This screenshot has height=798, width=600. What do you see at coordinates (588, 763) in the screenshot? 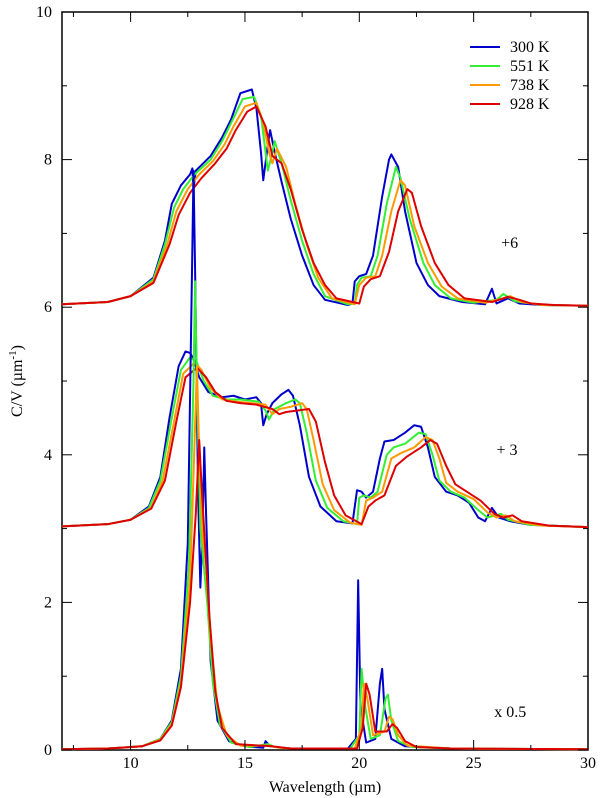
I see `x-tick-label: 30` at bounding box center [588, 763].